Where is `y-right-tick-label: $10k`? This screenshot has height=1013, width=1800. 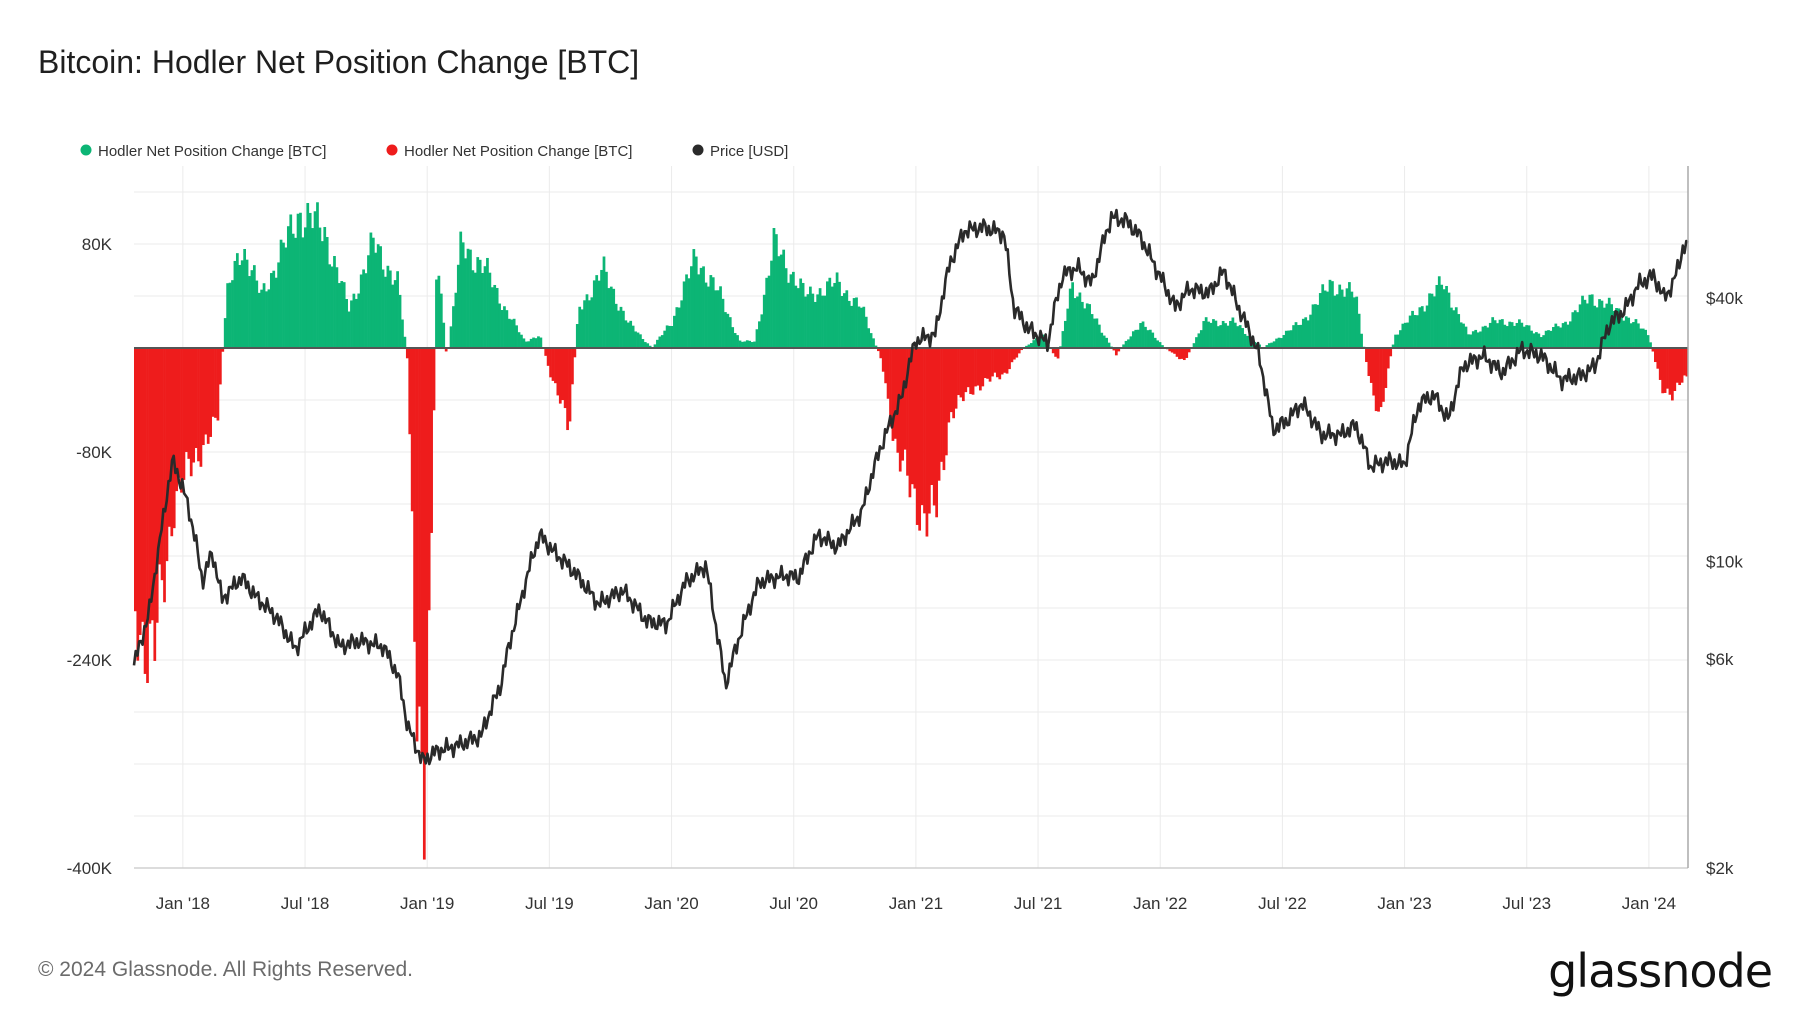
y-right-tick-label: $10k is located at coordinates (1724, 562).